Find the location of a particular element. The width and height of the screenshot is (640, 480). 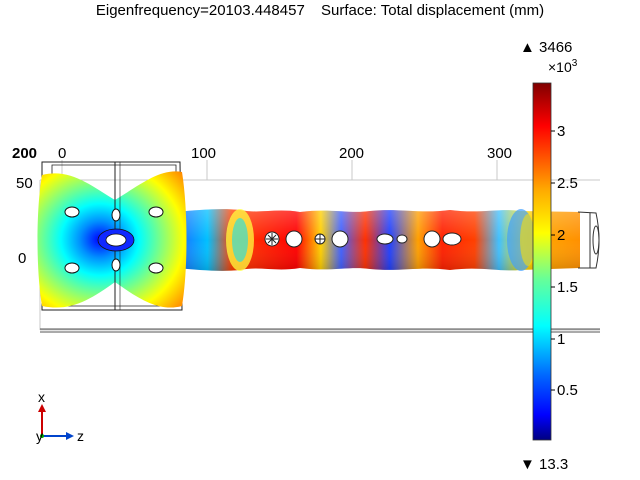

colorbar-tick-0.5: 0.5 is located at coordinates (567, 390).